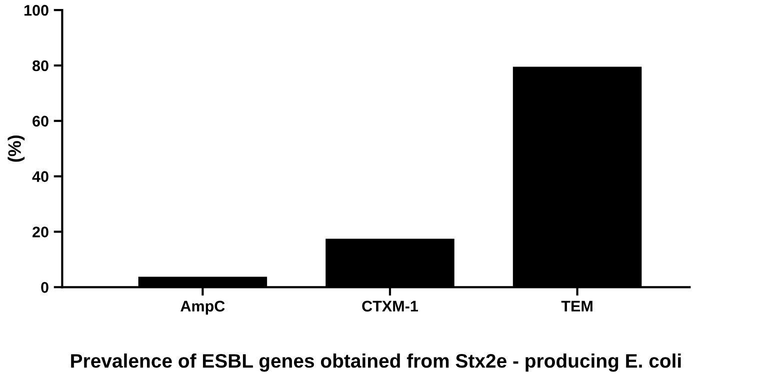  I want to click on y-tick-label: 100, so click(36, 10).